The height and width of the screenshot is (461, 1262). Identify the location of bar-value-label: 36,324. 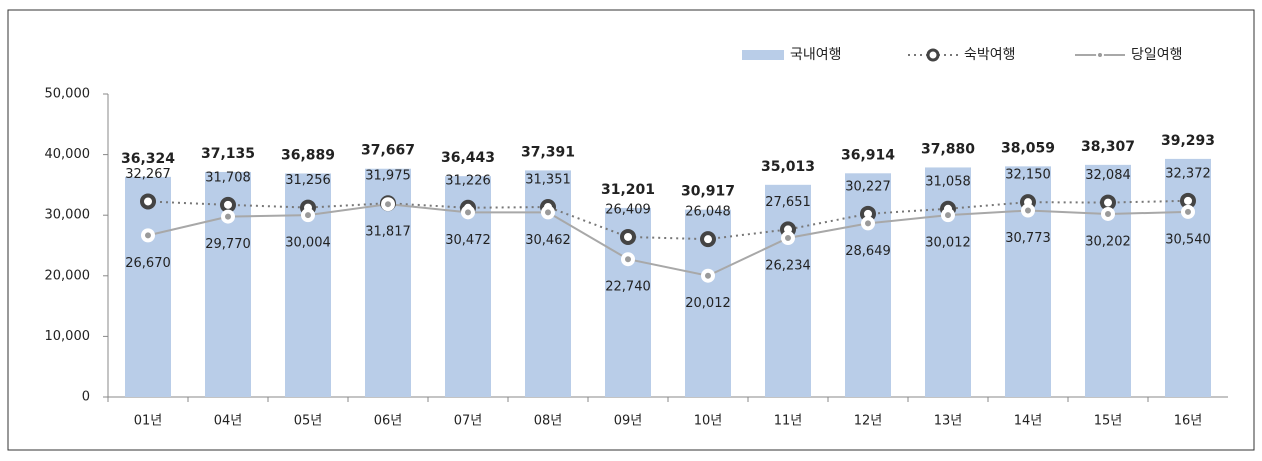
(148, 159).